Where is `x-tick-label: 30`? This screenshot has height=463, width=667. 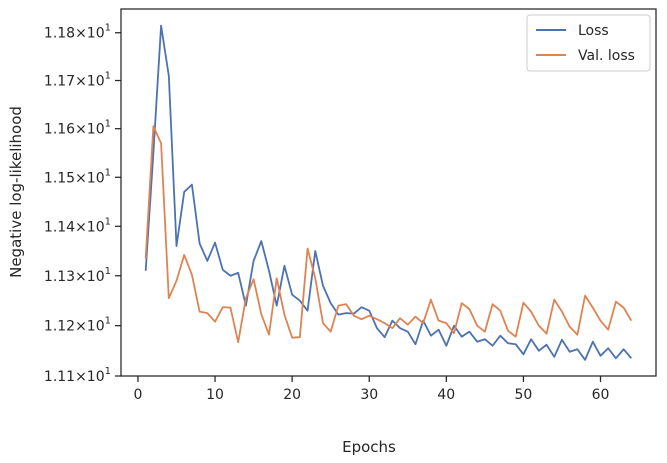
x-tick-label: 30 is located at coordinates (369, 395).